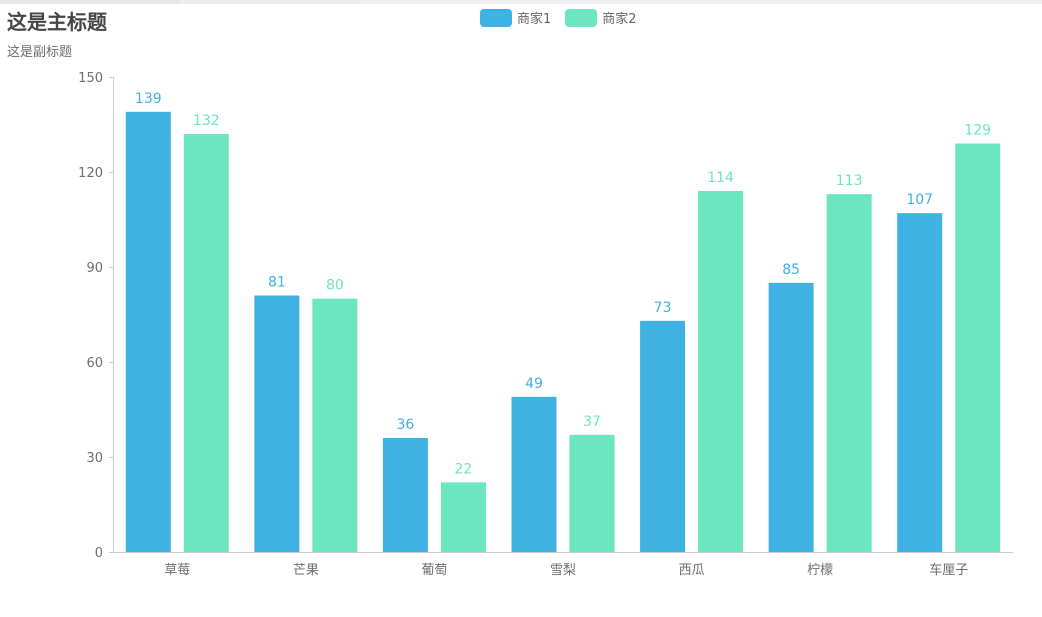 This screenshot has height=617, width=1042. What do you see at coordinates (563, 570) in the screenshot?
I see `x-tick-label: 雪梨` at bounding box center [563, 570].